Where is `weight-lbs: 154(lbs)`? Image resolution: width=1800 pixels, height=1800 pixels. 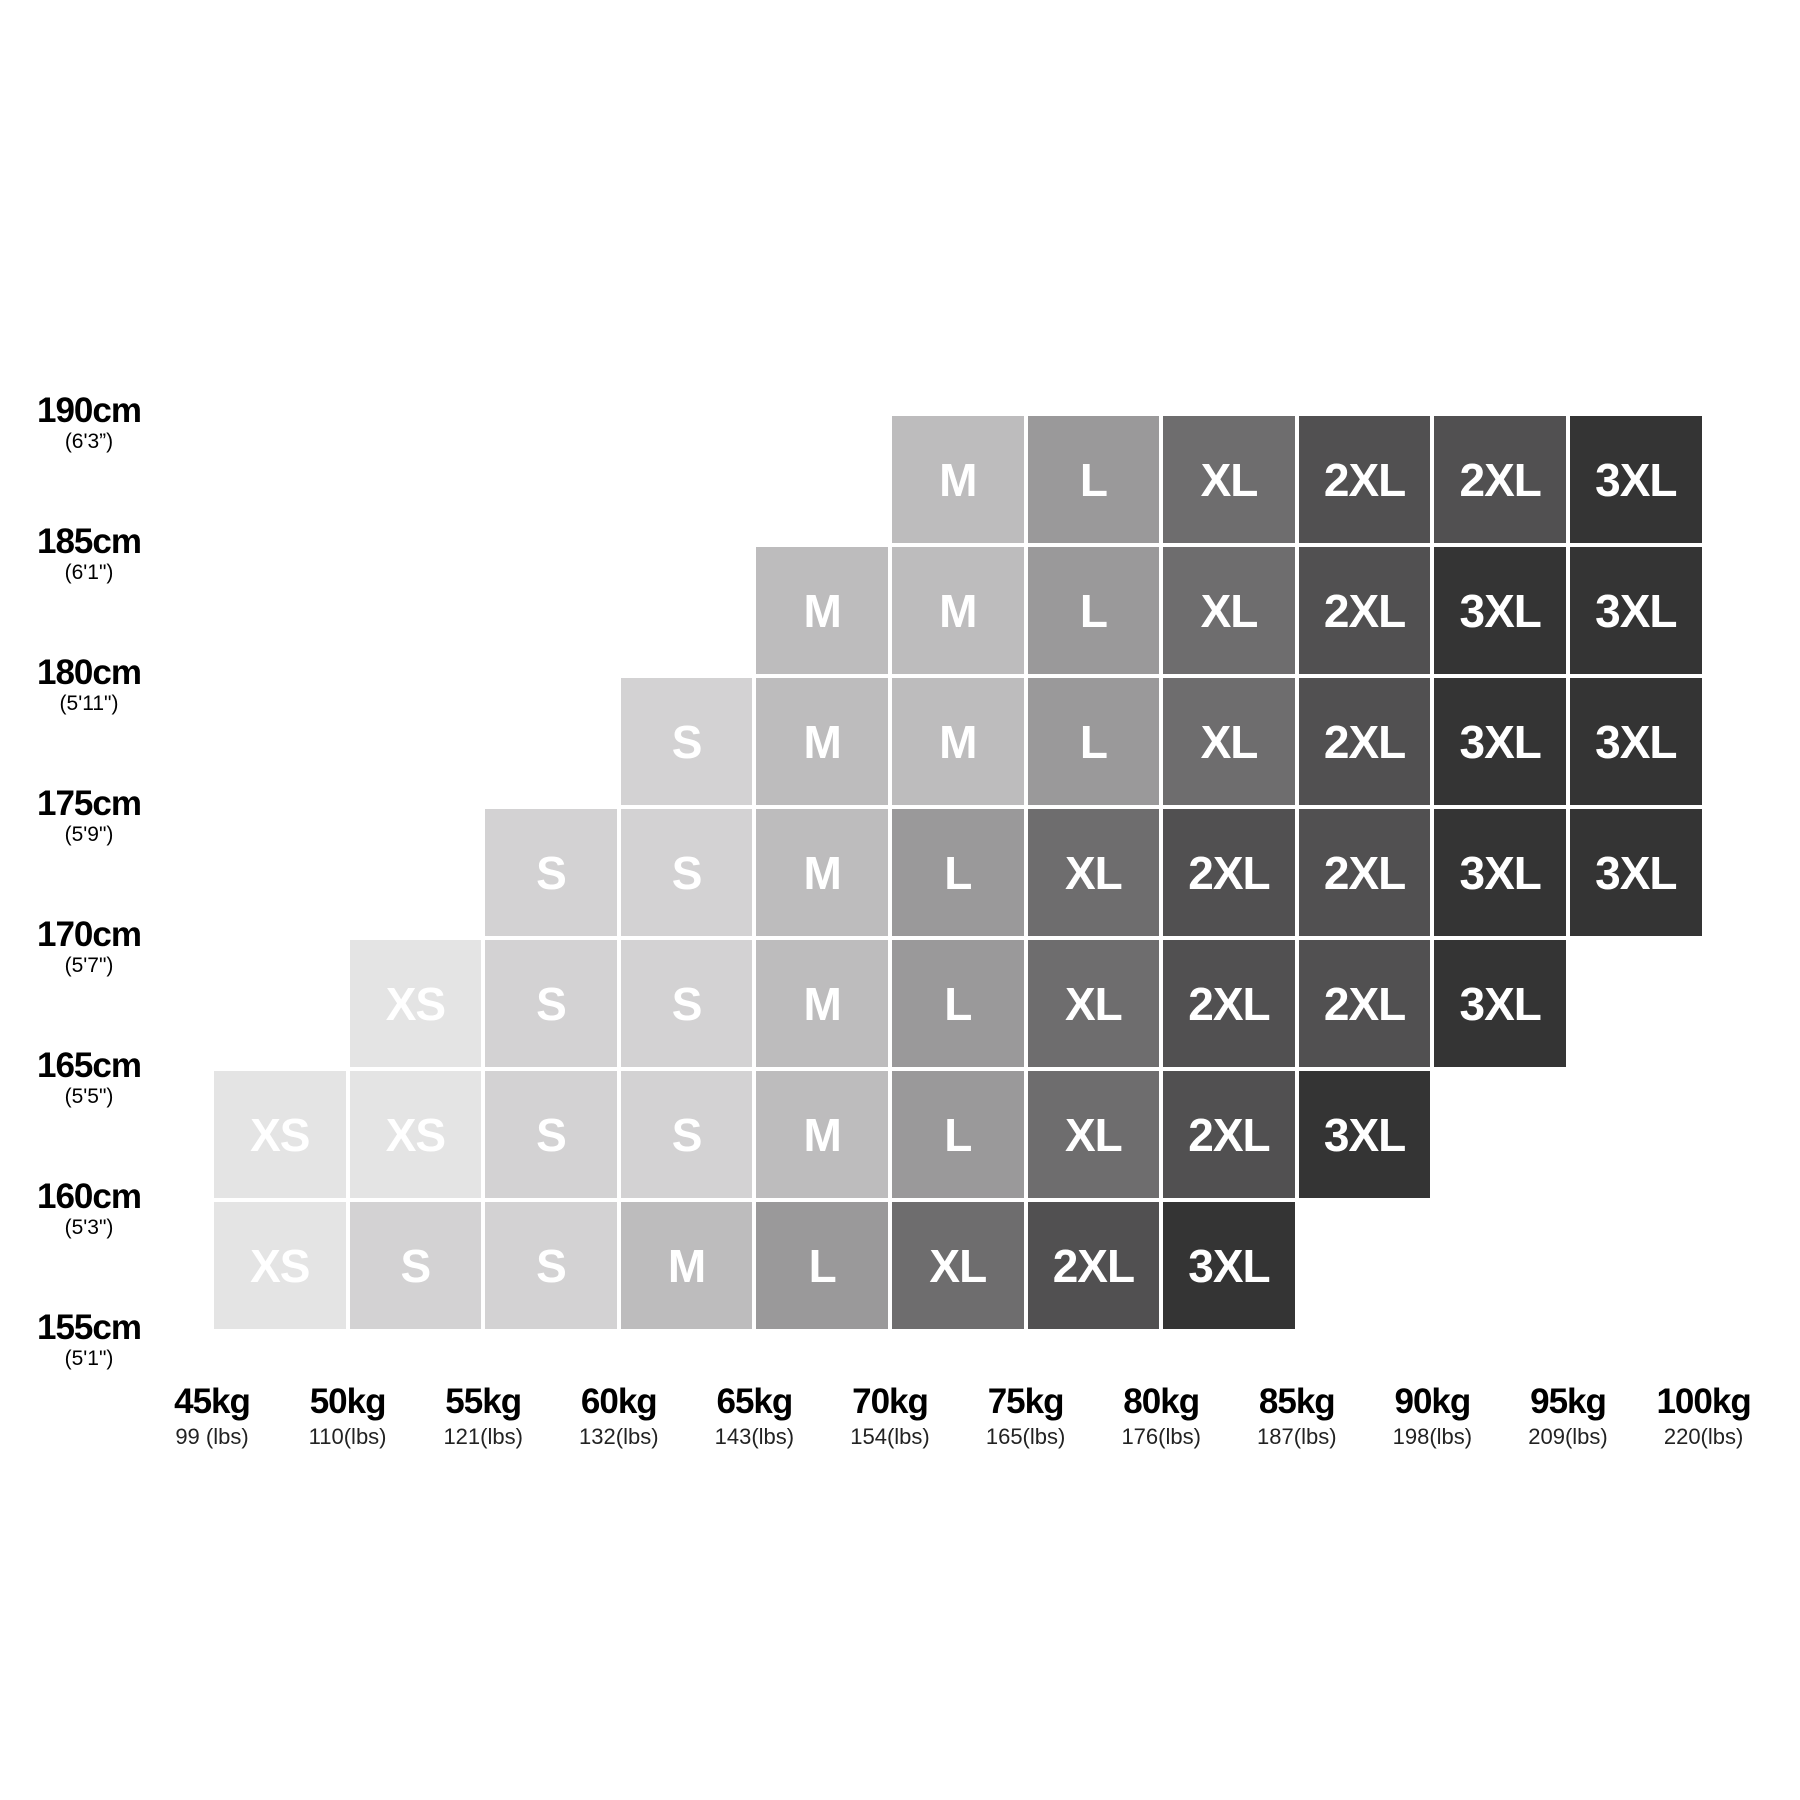 weight-lbs: 154(lbs) is located at coordinates (890, 1436).